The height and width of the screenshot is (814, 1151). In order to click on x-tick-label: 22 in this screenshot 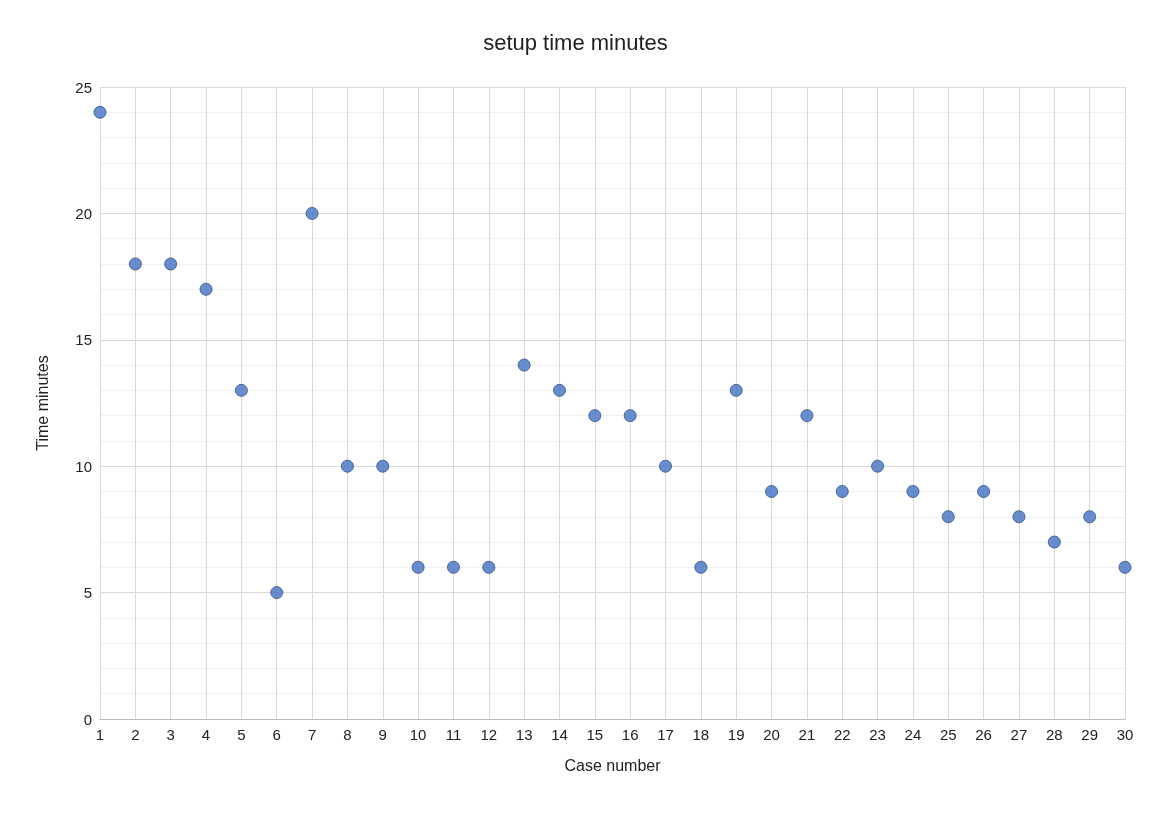, I will do `click(842, 734)`.